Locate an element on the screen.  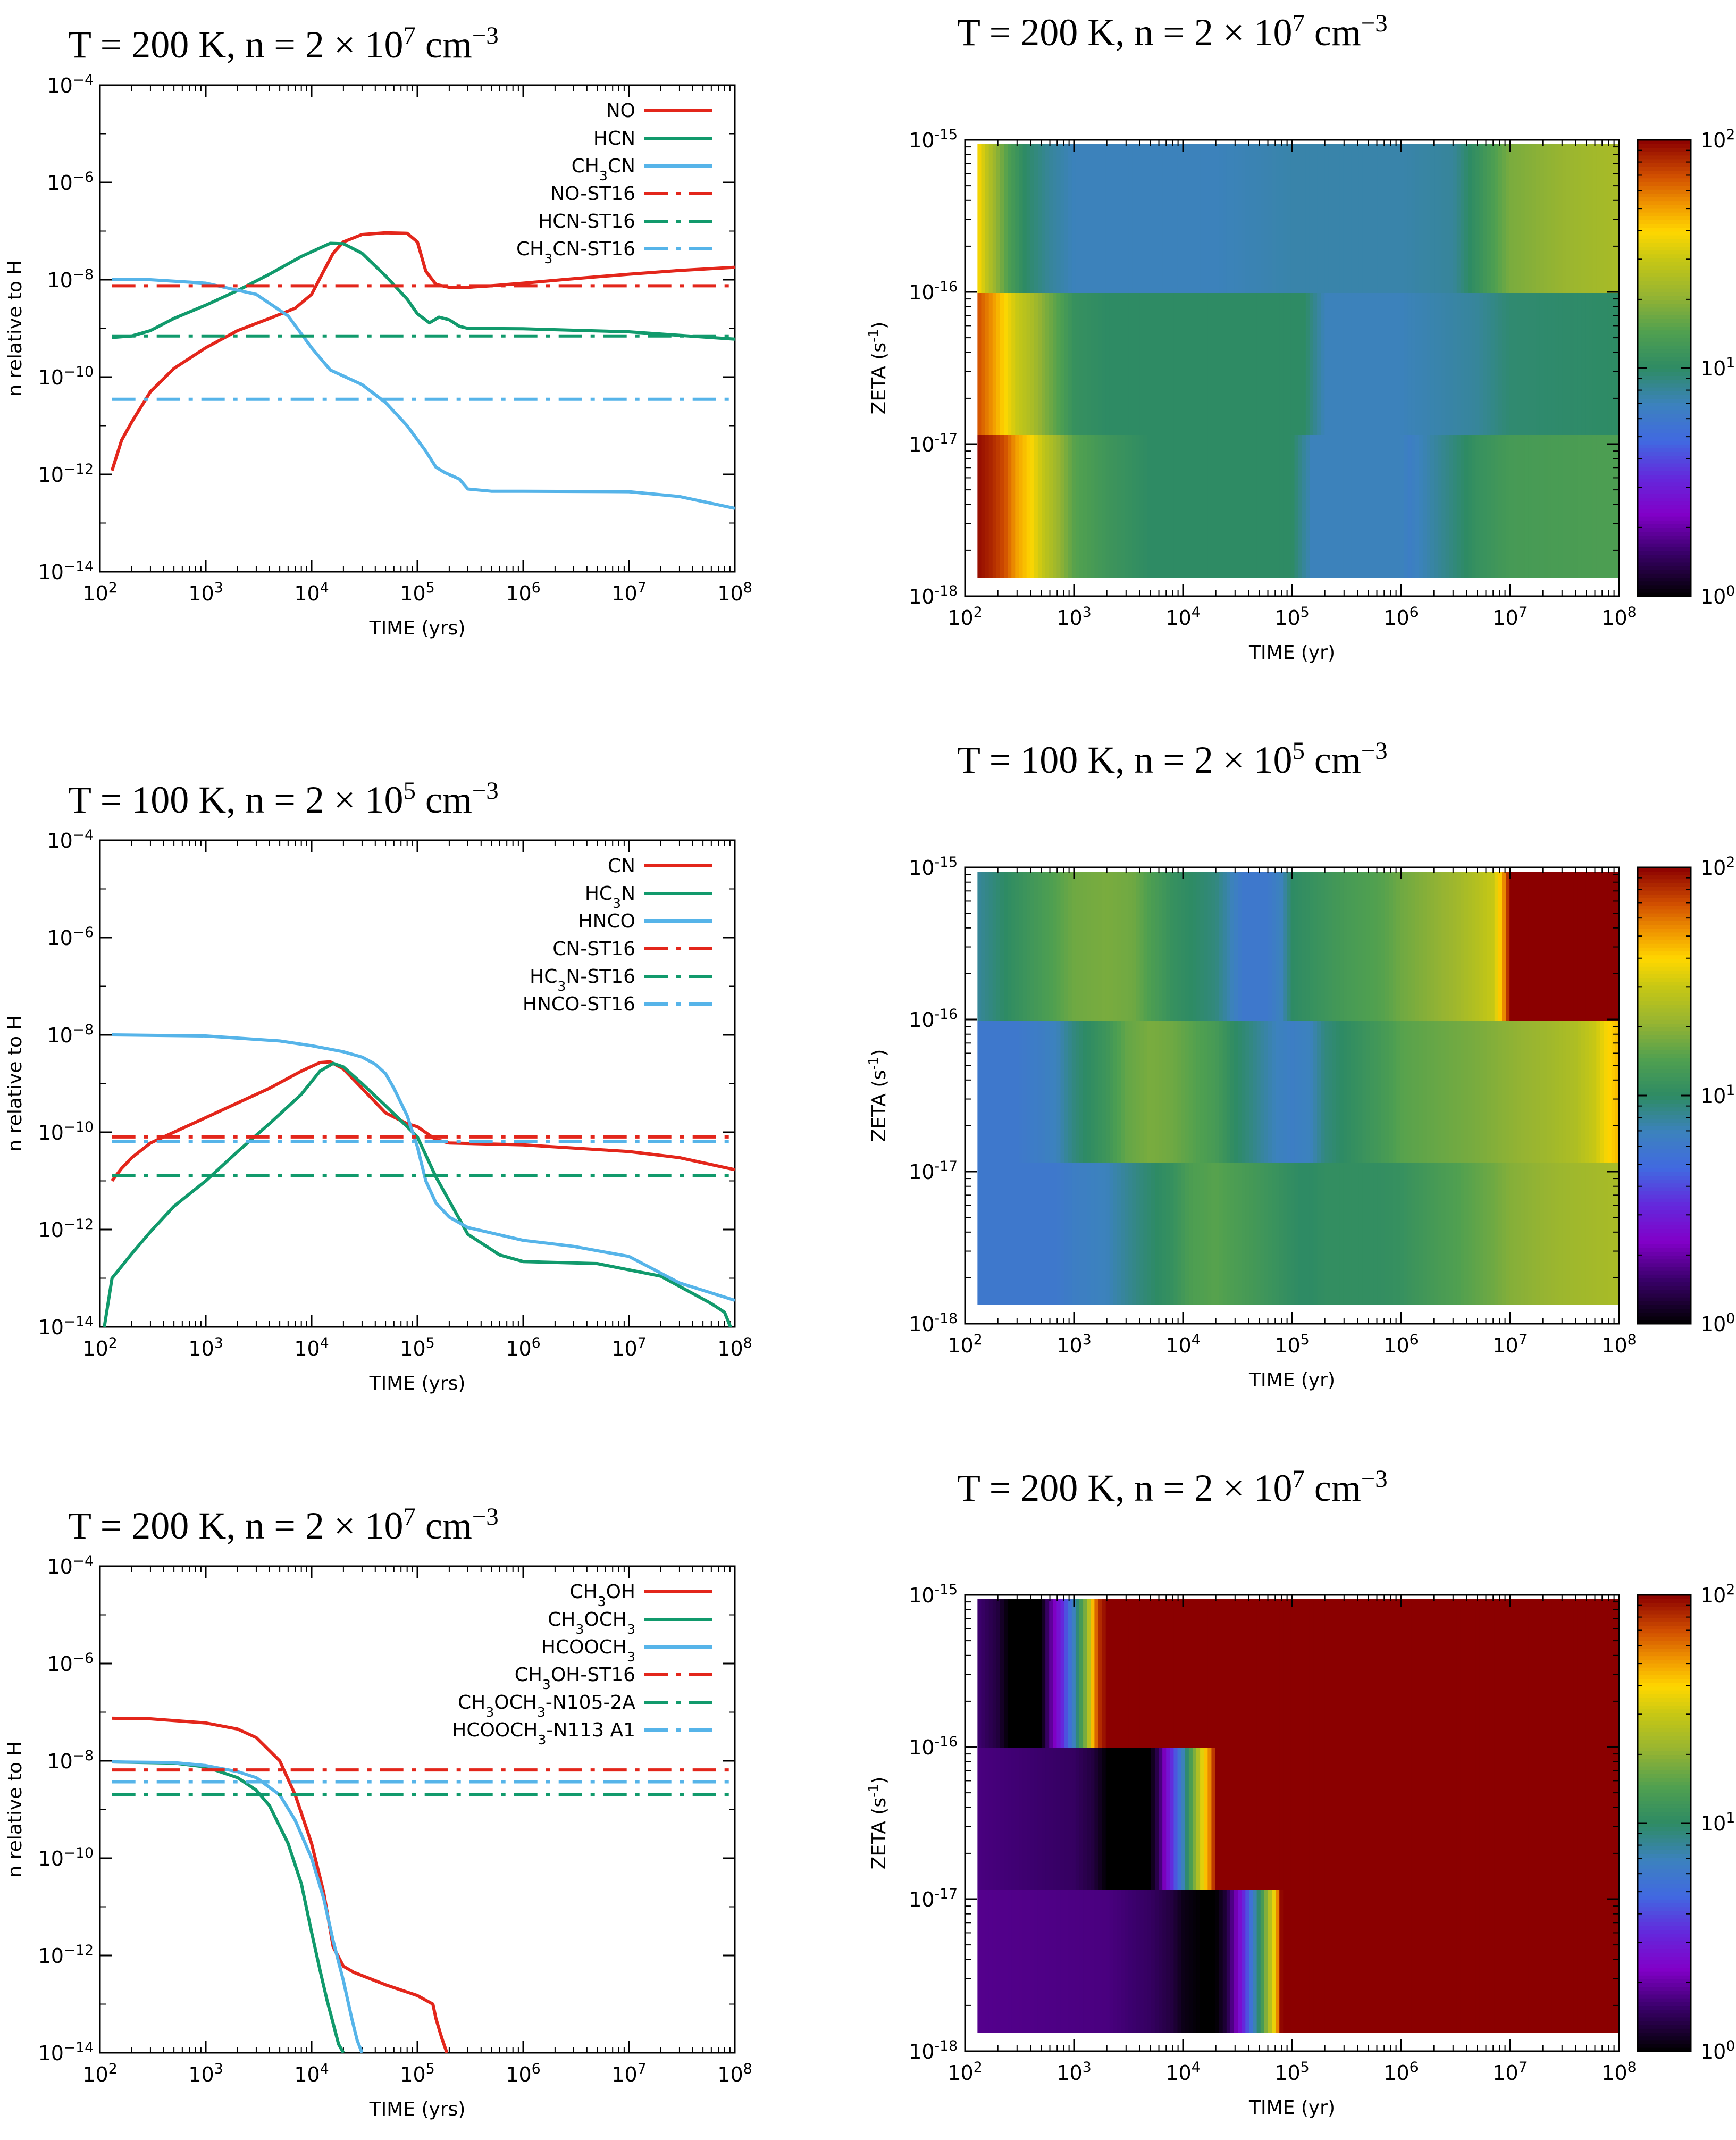
y-tick-label: 10−8 is located at coordinates (70, 1035).